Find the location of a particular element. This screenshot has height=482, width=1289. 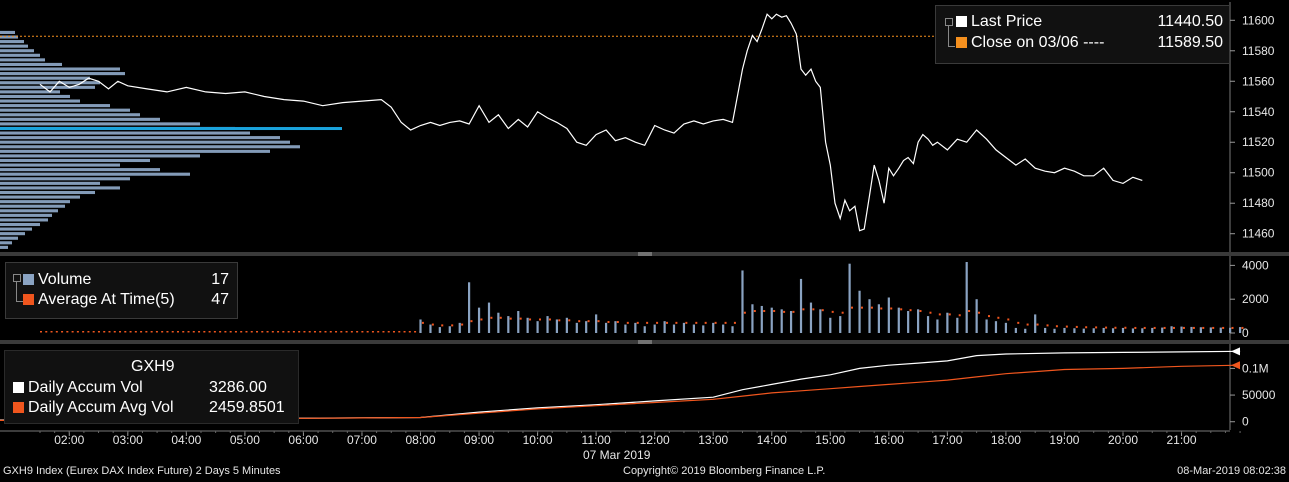

volume-legend-toggle is located at coordinates (17, 278).